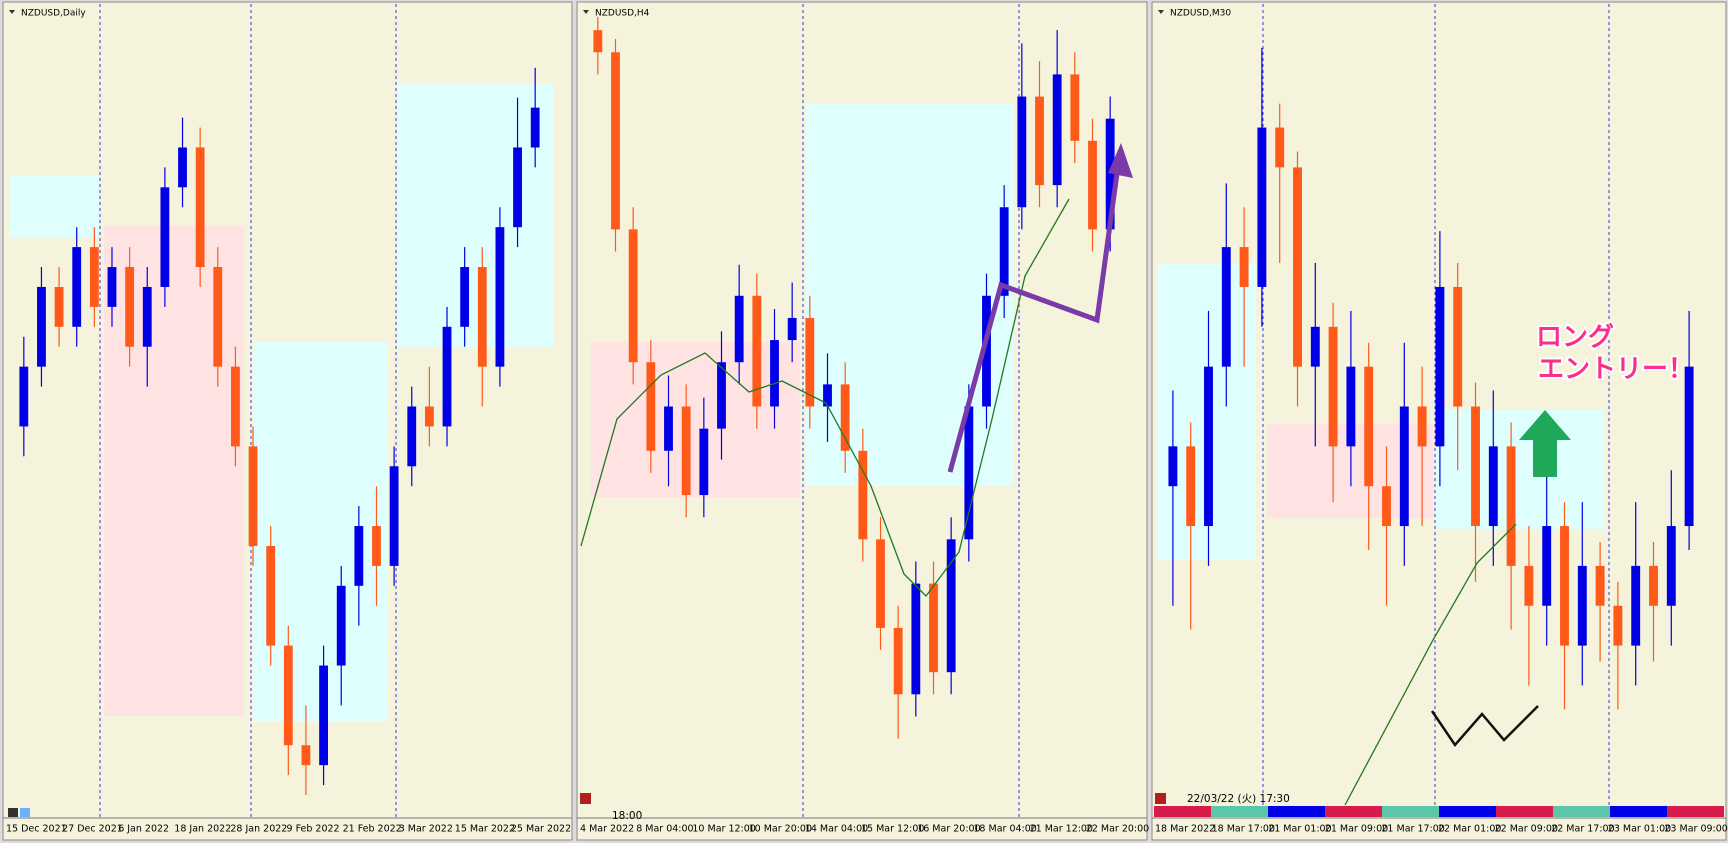 The image size is (1728, 843). I want to click on x-axis-label: 18 Mar 17:00, so click(1243, 829).